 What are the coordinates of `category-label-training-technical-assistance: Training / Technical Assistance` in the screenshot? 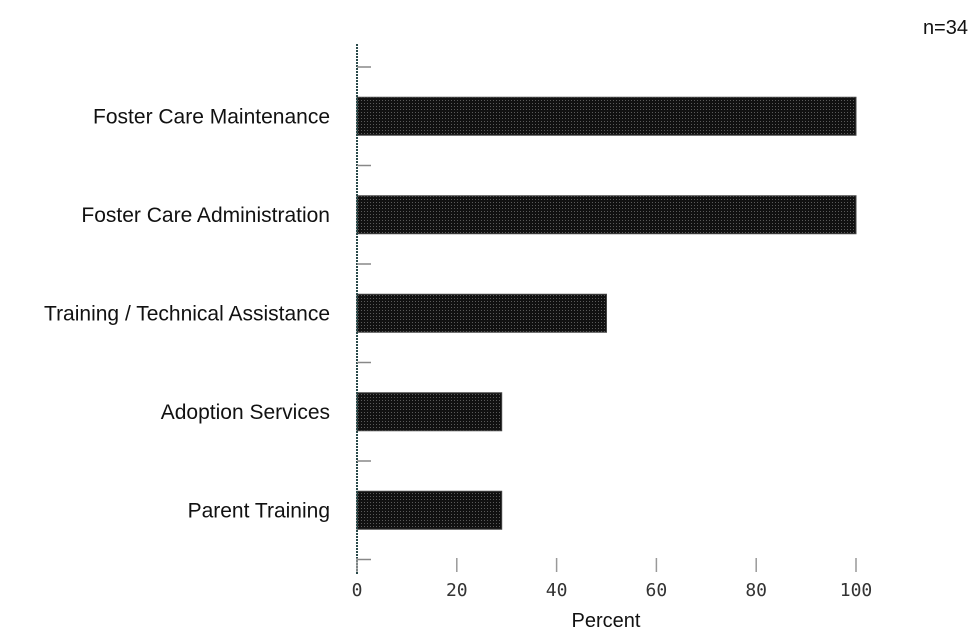 It's located at (187, 313).